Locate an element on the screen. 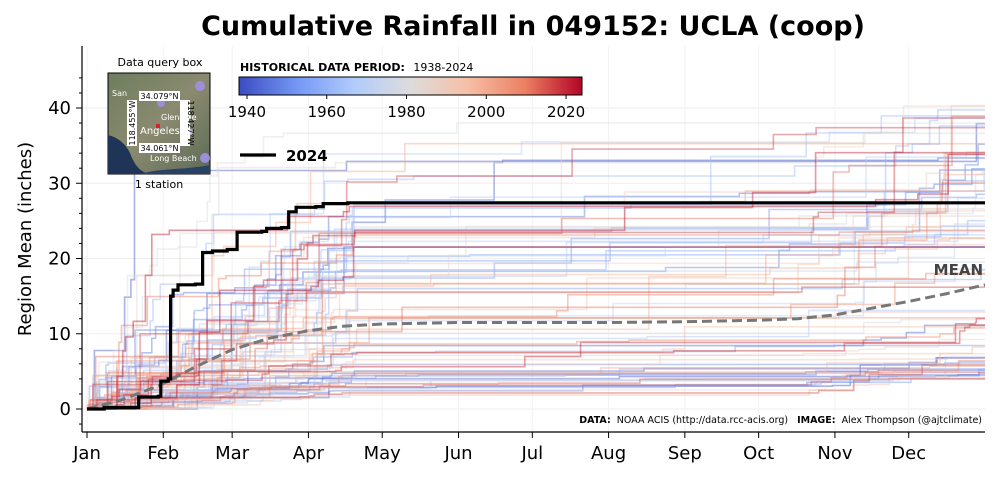  colorbar-label: HISTORICAL DATA PERIOD: 1938-2024 is located at coordinates (356, 67).